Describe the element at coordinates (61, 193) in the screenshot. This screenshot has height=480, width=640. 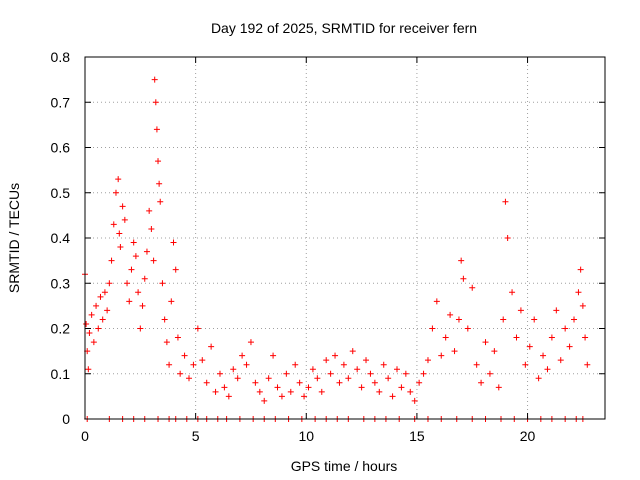
I see `y-tick-label: 0.5` at that location.